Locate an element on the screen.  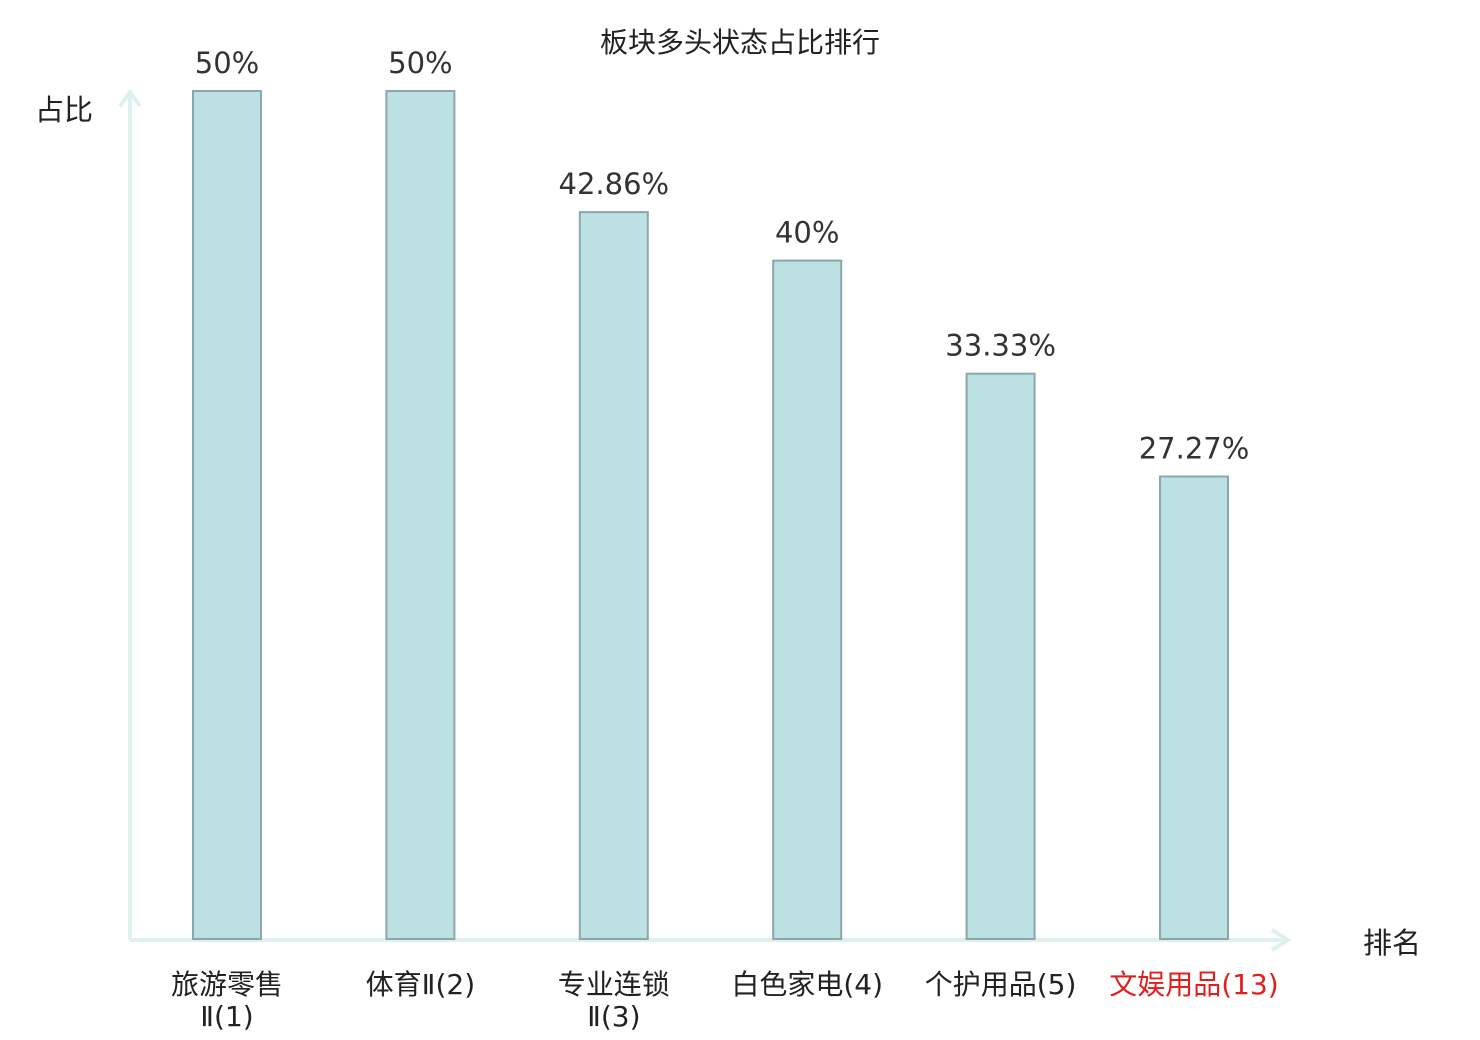
category-tick-label: 旅游零售 is located at coordinates (227, 984).